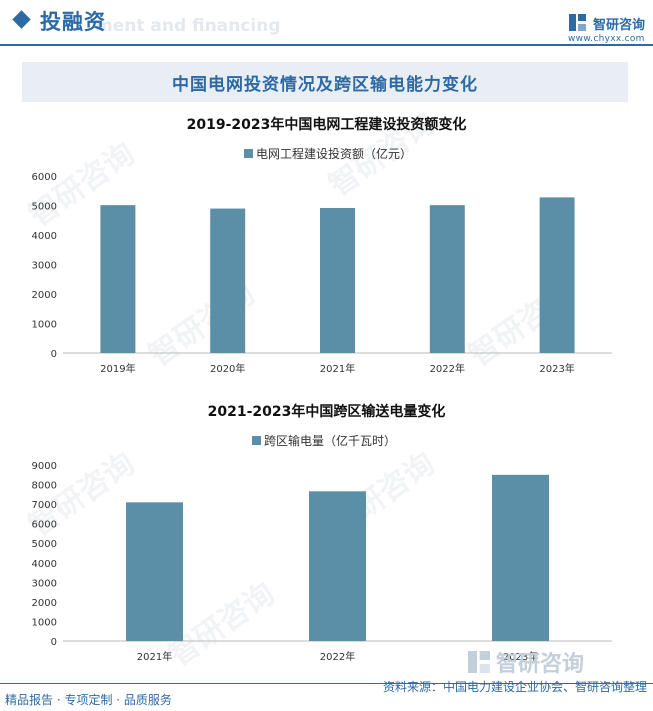 The image size is (653, 711). Describe the element at coordinates (326, 125) in the screenshot. I see `chart1-title: 2019-2023年中国电网工程建设投资额变化` at that location.